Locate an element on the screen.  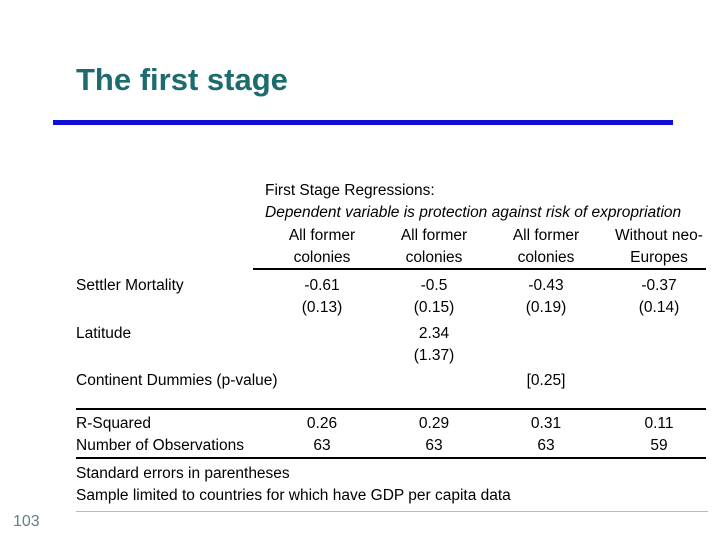
table-heading: First Stage Regressions: is located at coordinates (350, 190).